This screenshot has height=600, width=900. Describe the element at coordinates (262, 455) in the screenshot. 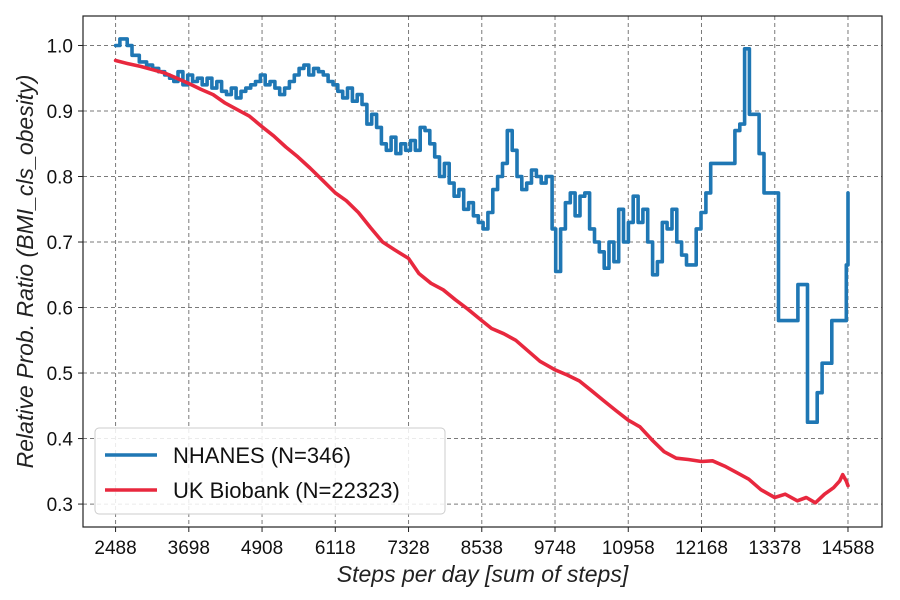

I see `legend-label: NHANES (N=346)` at that location.